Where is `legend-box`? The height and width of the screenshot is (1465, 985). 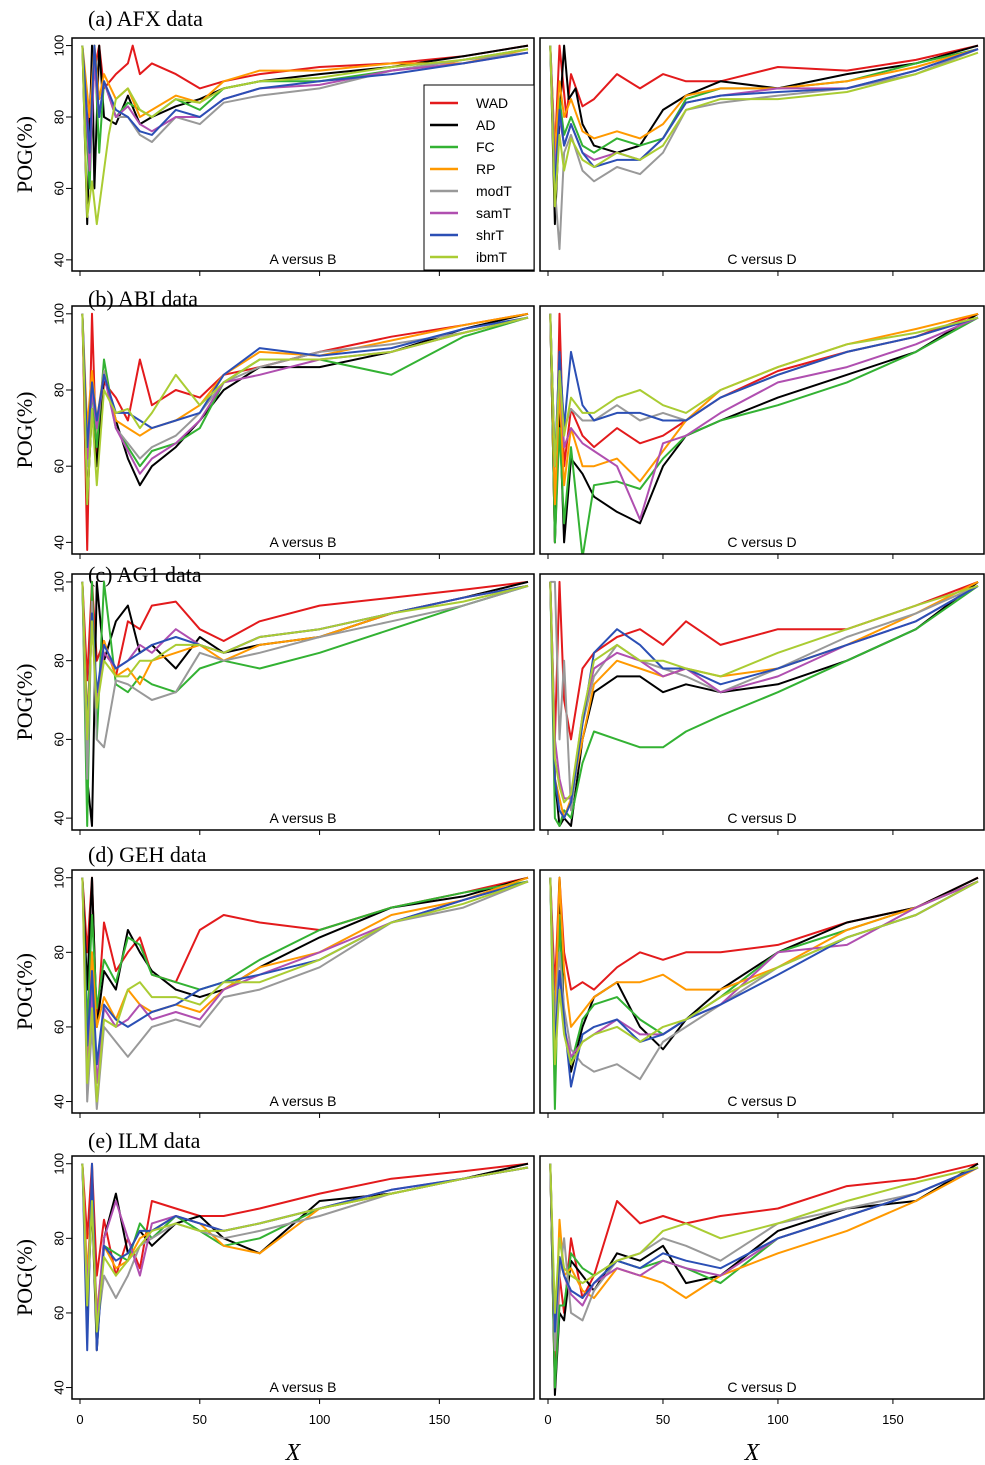 legend-box is located at coordinates (479, 177).